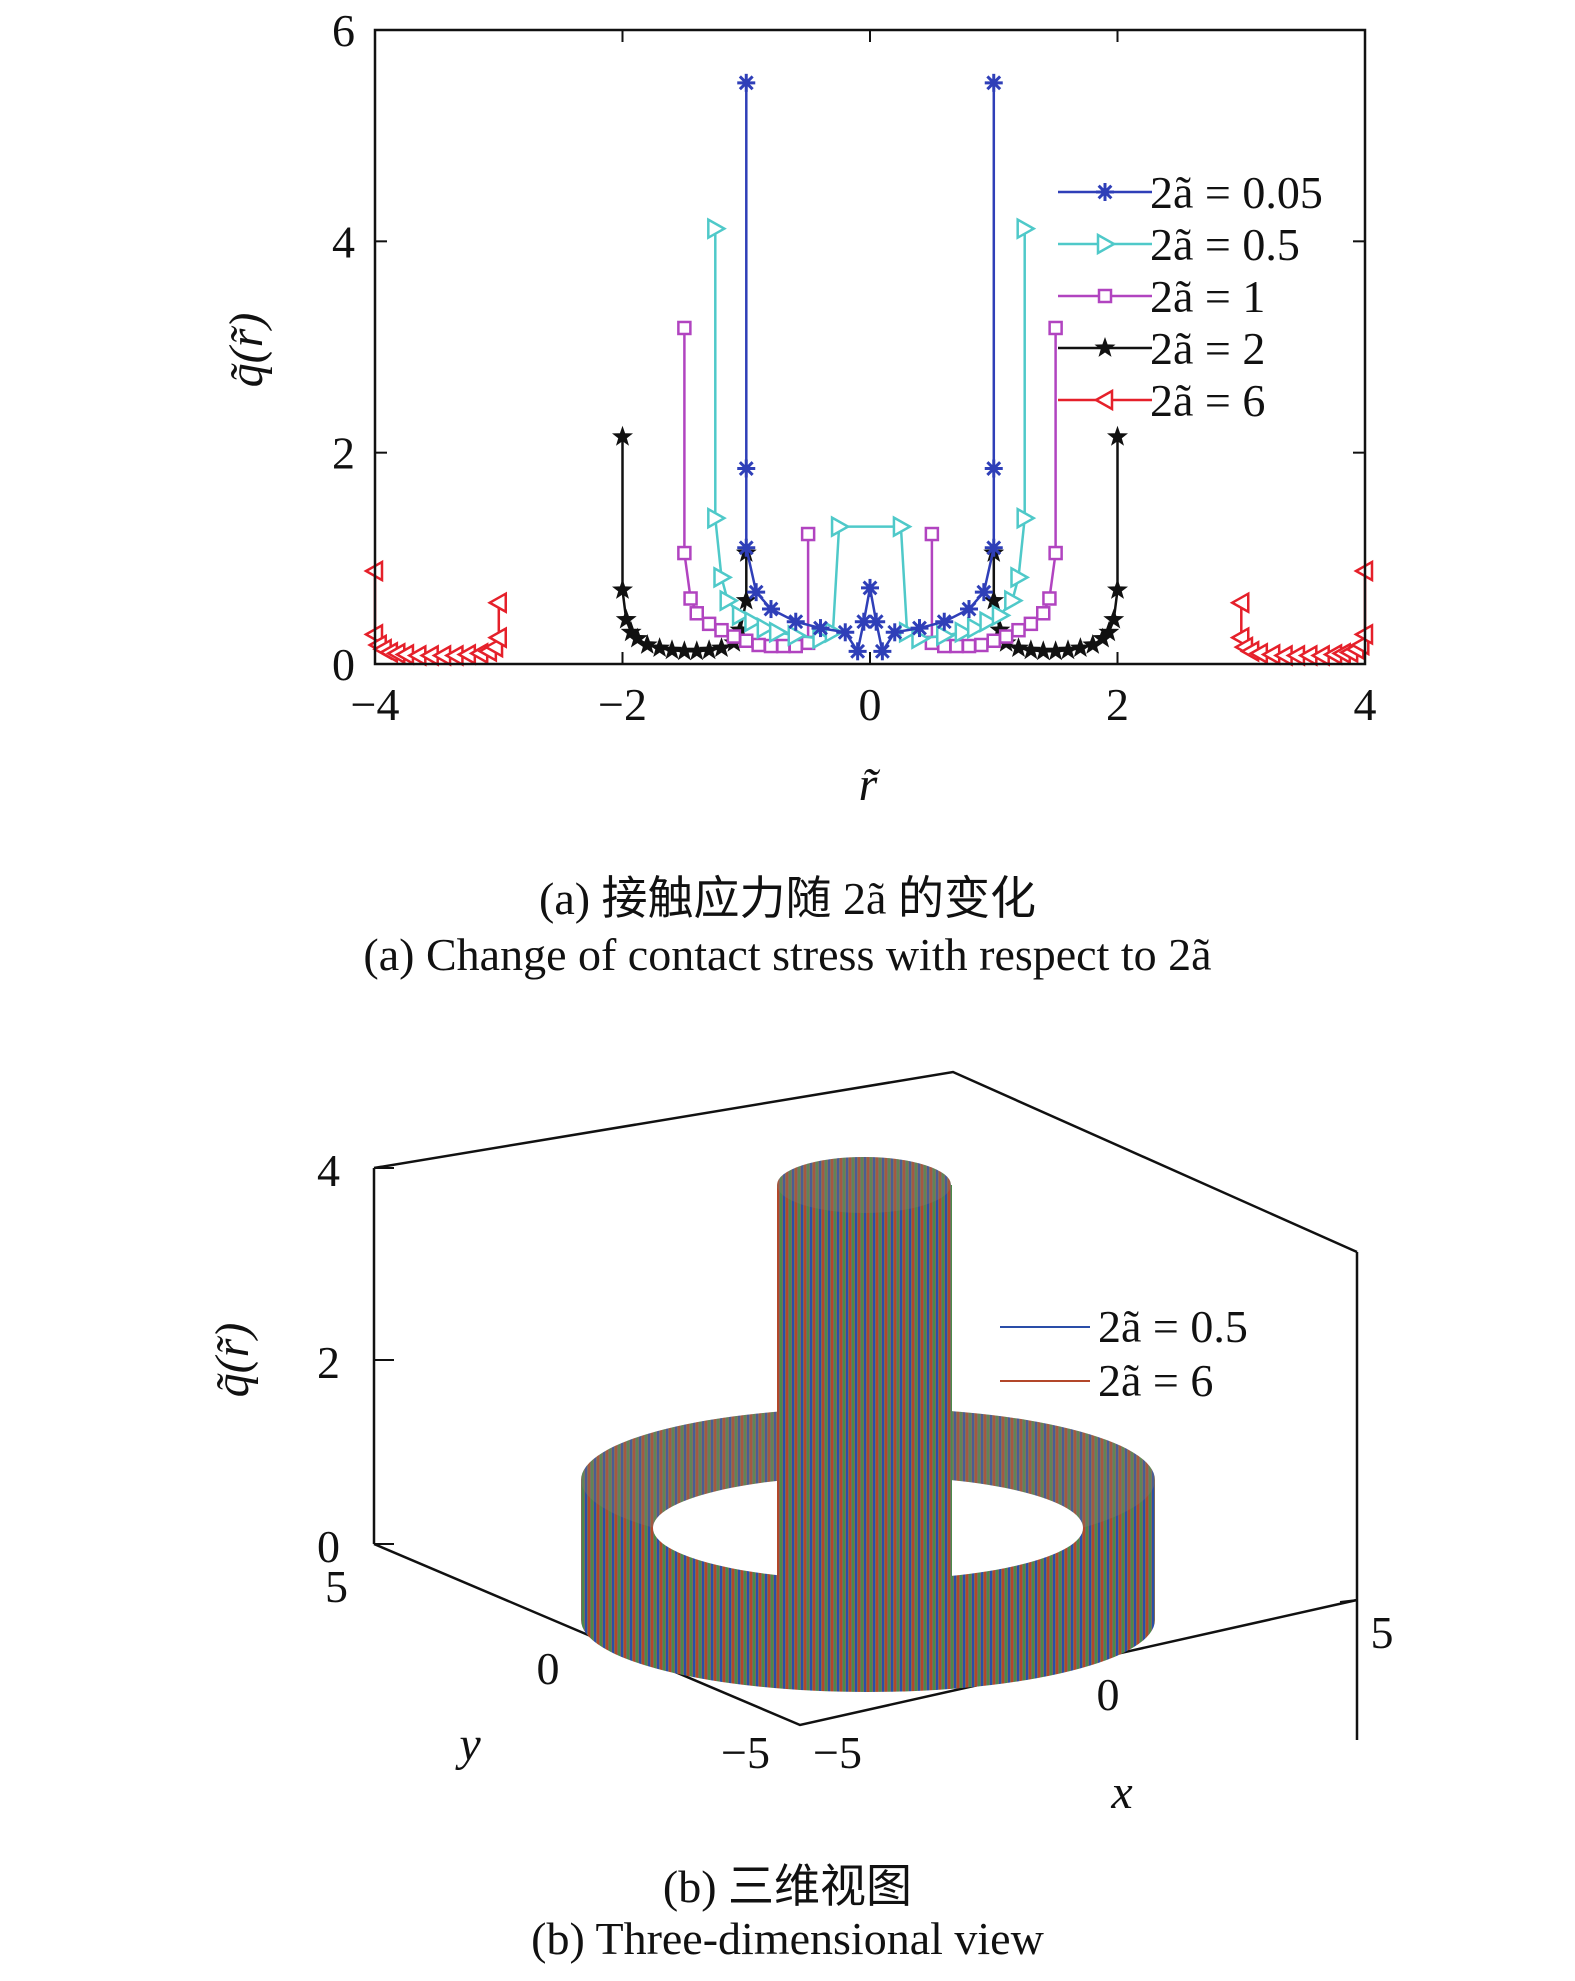 Image resolution: width=1575 pixels, height=1981 pixels. Describe the element at coordinates (328, 1546) in the screenshot. I see `z-tick-label: 0` at that location.